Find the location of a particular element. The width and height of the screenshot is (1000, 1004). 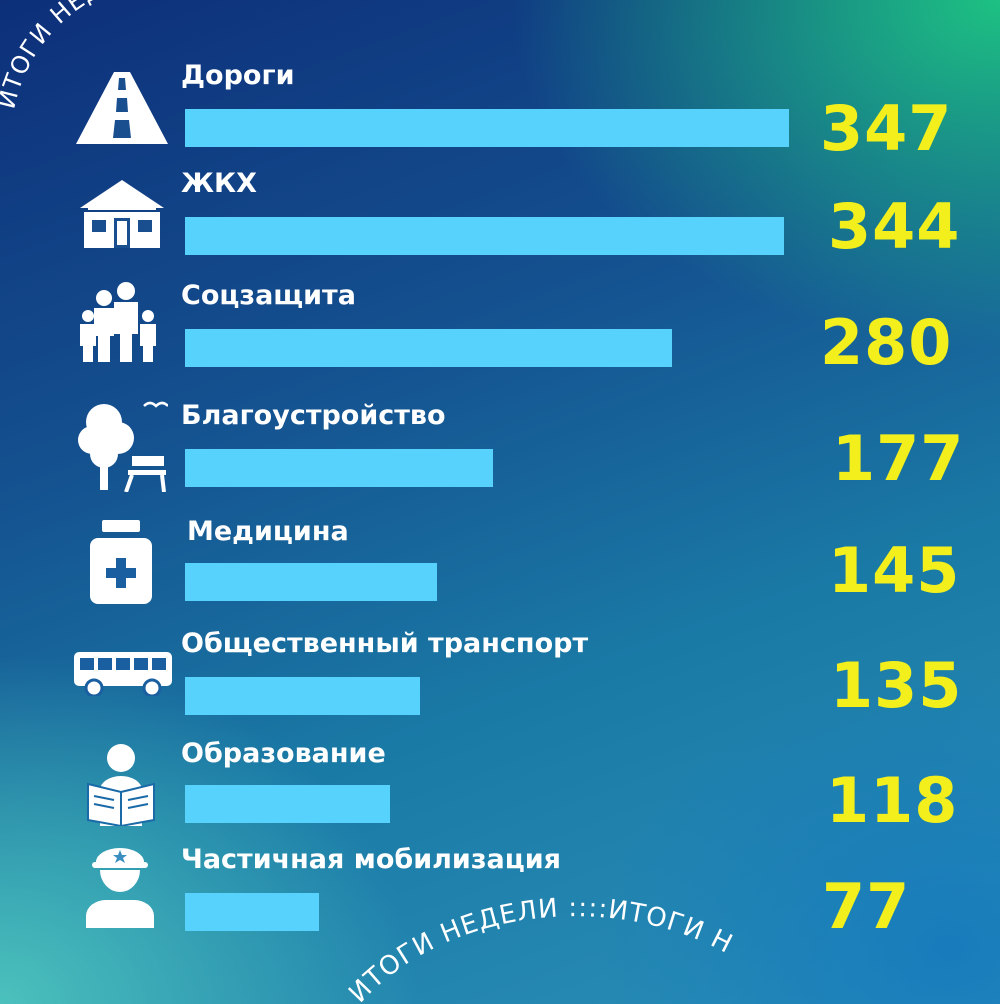

family-icon is located at coordinates (118, 322).